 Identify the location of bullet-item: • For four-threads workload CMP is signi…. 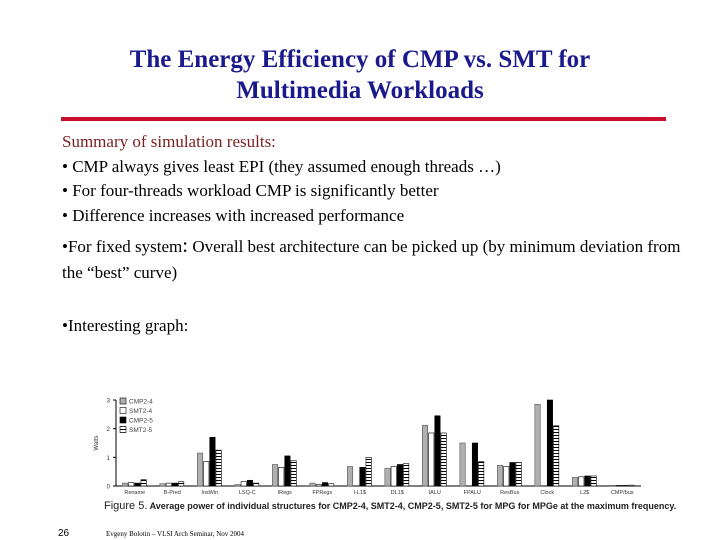
(250, 190).